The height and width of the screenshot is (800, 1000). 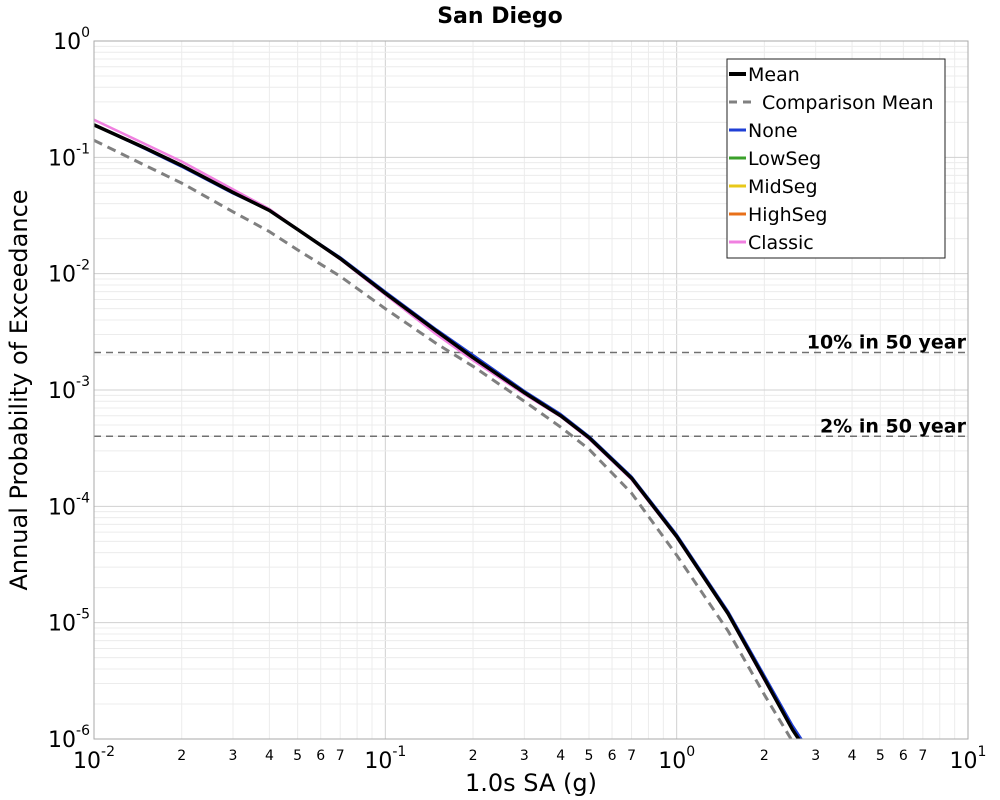 I want to click on x-axis-label: 1.0s SA (g), so click(x=531, y=783).